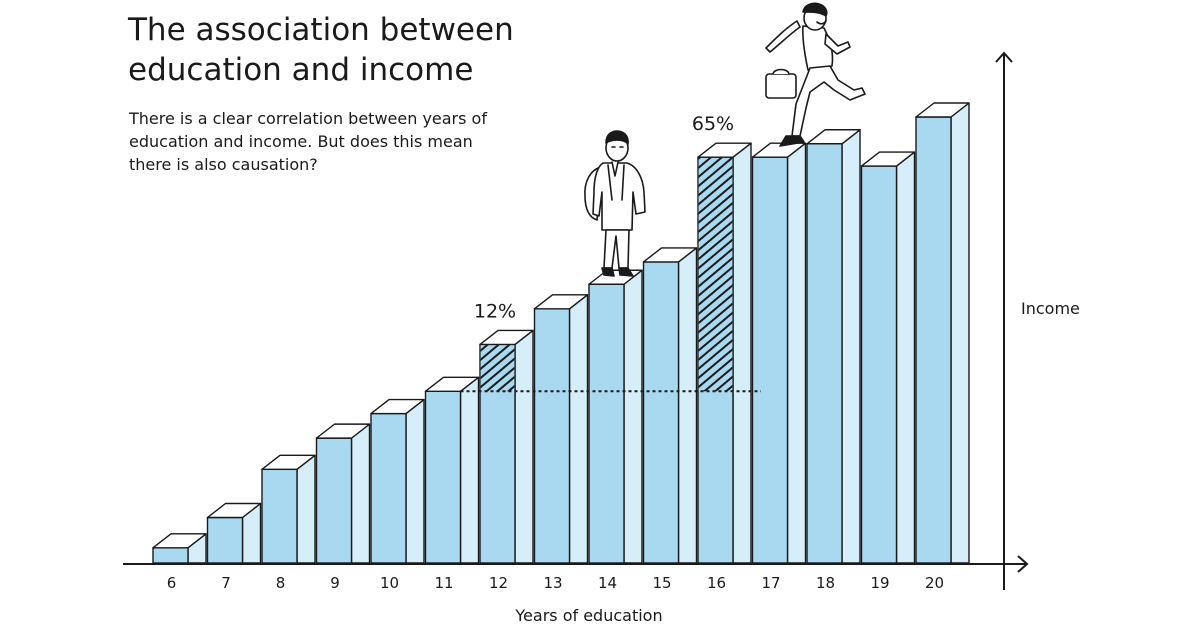 The width and height of the screenshot is (1200, 630). I want to click on x-tick-8: 8, so click(281, 583).